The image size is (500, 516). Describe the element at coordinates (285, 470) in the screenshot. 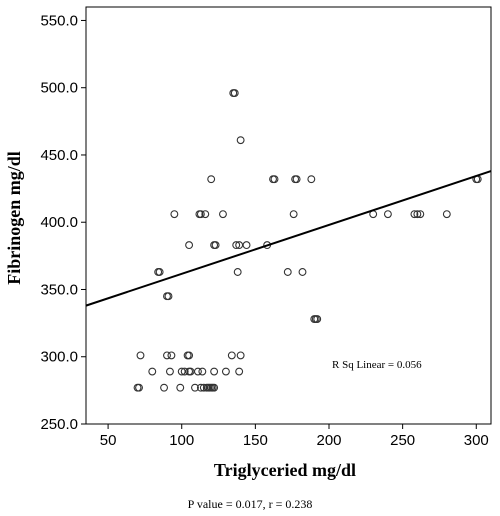

I see `x-axis-title: Triglyceried mg/dl` at that location.